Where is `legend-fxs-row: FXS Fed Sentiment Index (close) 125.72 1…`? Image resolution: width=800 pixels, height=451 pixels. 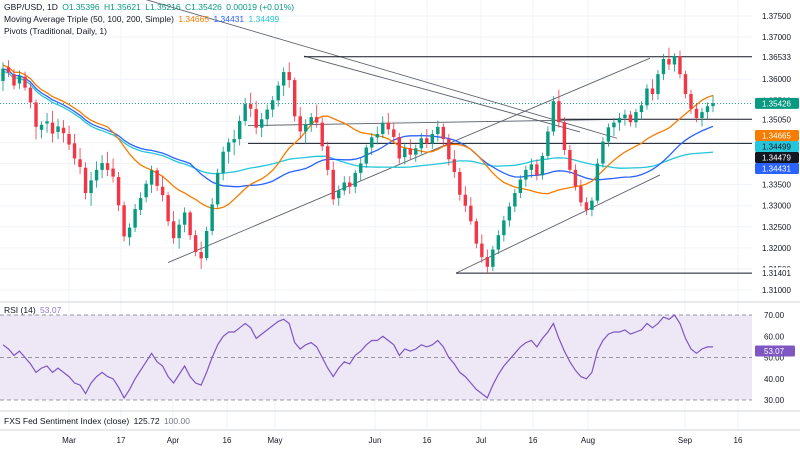
legend-fxs-row: FXS Fed Sentiment Index (close) 125.72 1… is located at coordinates (98, 421).